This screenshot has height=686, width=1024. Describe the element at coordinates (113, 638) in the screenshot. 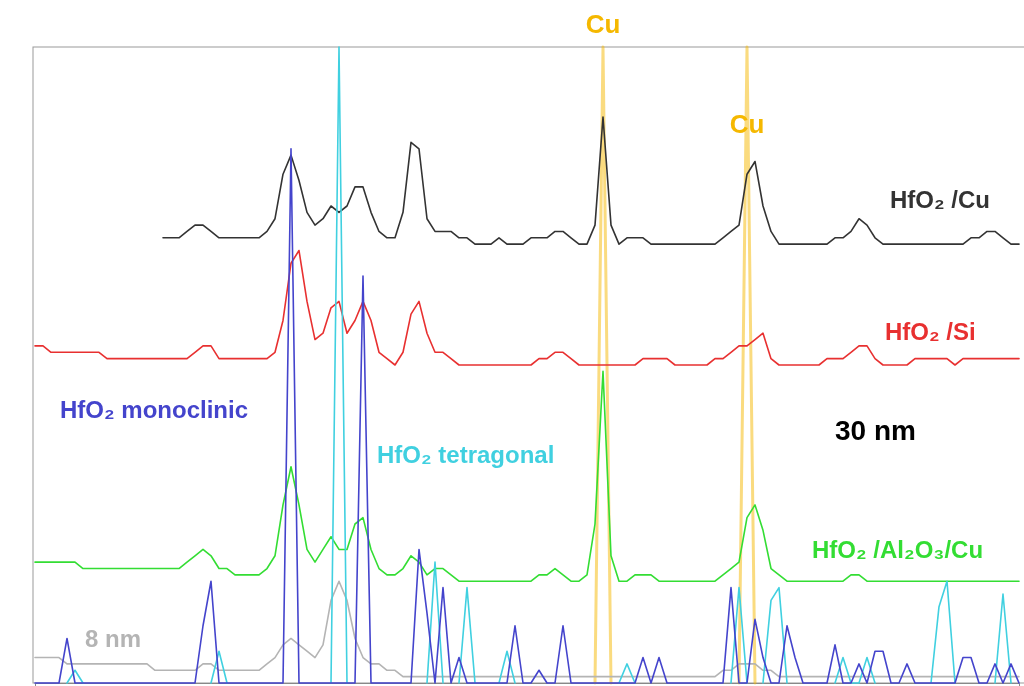

I see `series-label: 8 nm` at that location.